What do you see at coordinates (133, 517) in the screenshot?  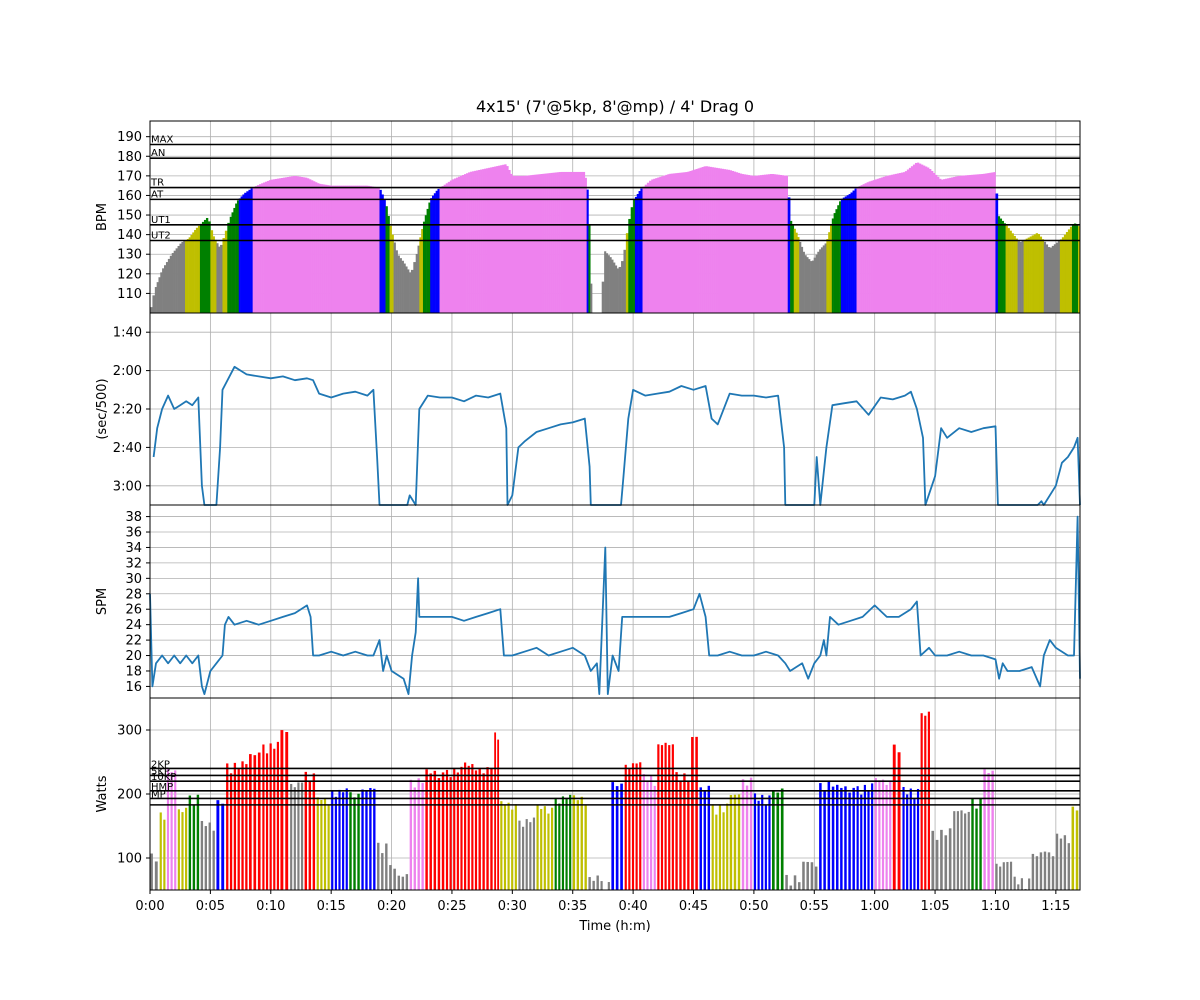 I see `y-tick-label: 38` at bounding box center [133, 517].